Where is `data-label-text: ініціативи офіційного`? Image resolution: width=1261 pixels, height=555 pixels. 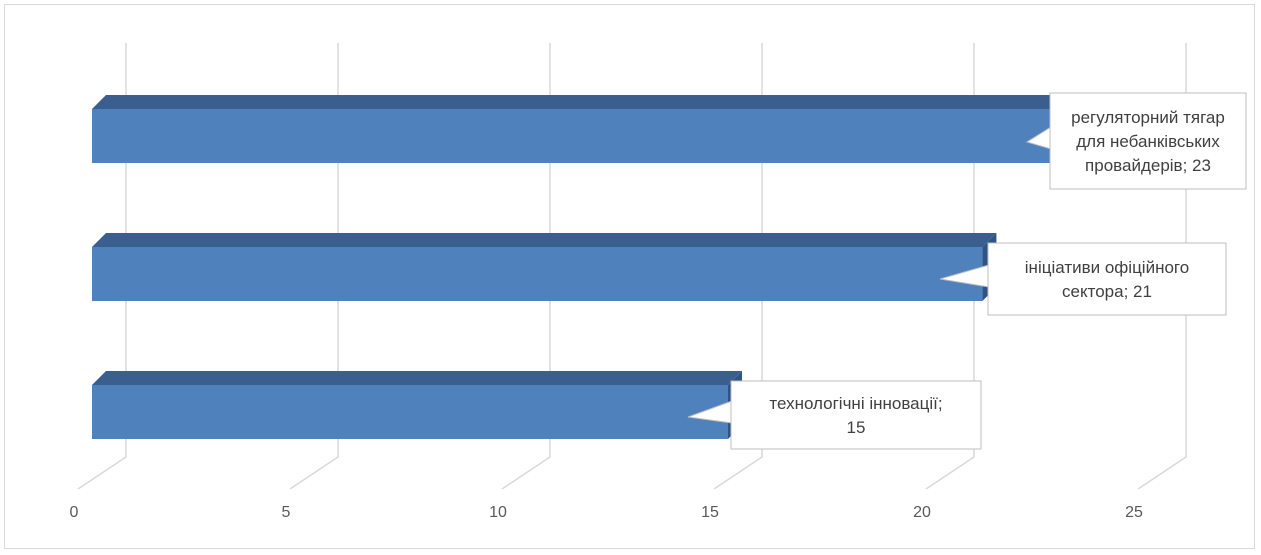 data-label-text: ініціативи офіційного is located at coordinates (1107, 267).